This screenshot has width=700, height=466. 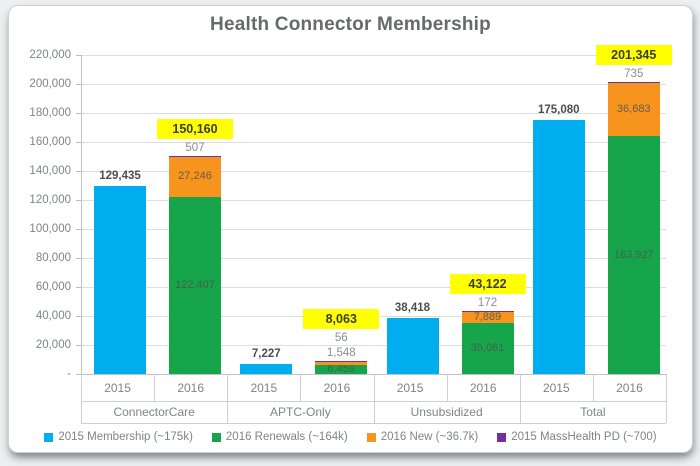 I want to click on bar-2016-new-aptc-only, so click(x=341, y=363).